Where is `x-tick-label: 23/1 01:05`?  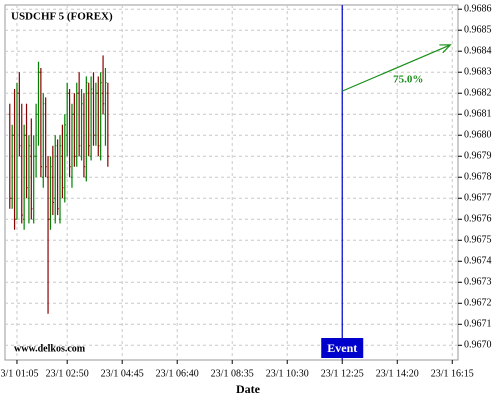 x-tick-label: 23/1 01:05 is located at coordinates (19, 373).